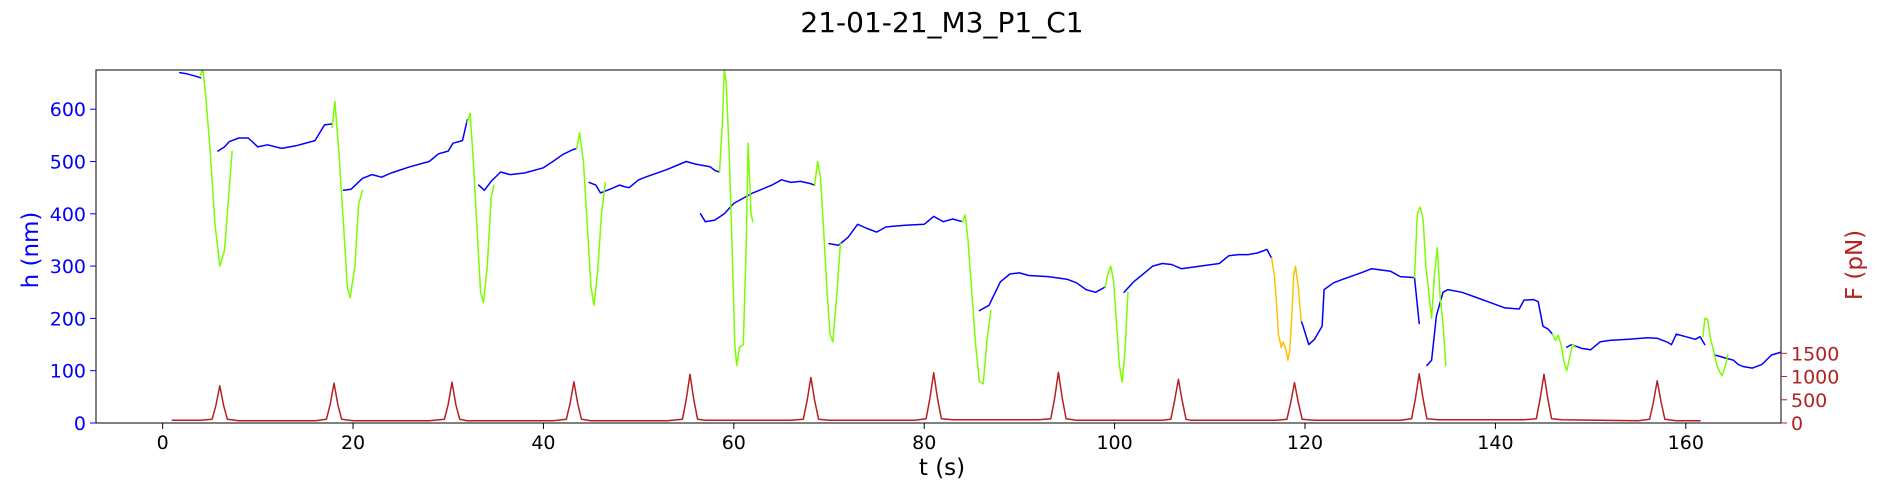 The image size is (1885, 500). Describe the element at coordinates (68, 267) in the screenshot. I see `y-left-tick-label: 300` at that location.